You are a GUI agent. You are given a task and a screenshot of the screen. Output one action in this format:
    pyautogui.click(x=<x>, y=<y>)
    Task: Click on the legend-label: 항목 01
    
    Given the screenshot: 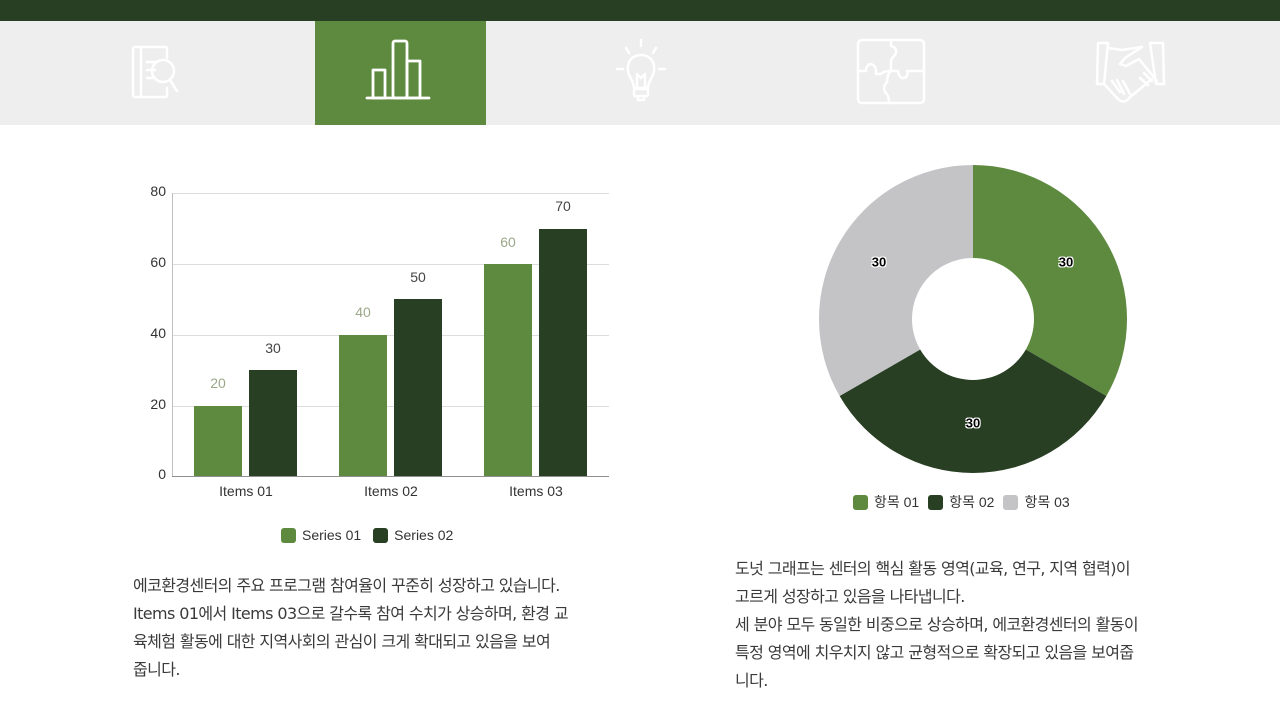 What is the action you would take?
    pyautogui.click(x=897, y=502)
    